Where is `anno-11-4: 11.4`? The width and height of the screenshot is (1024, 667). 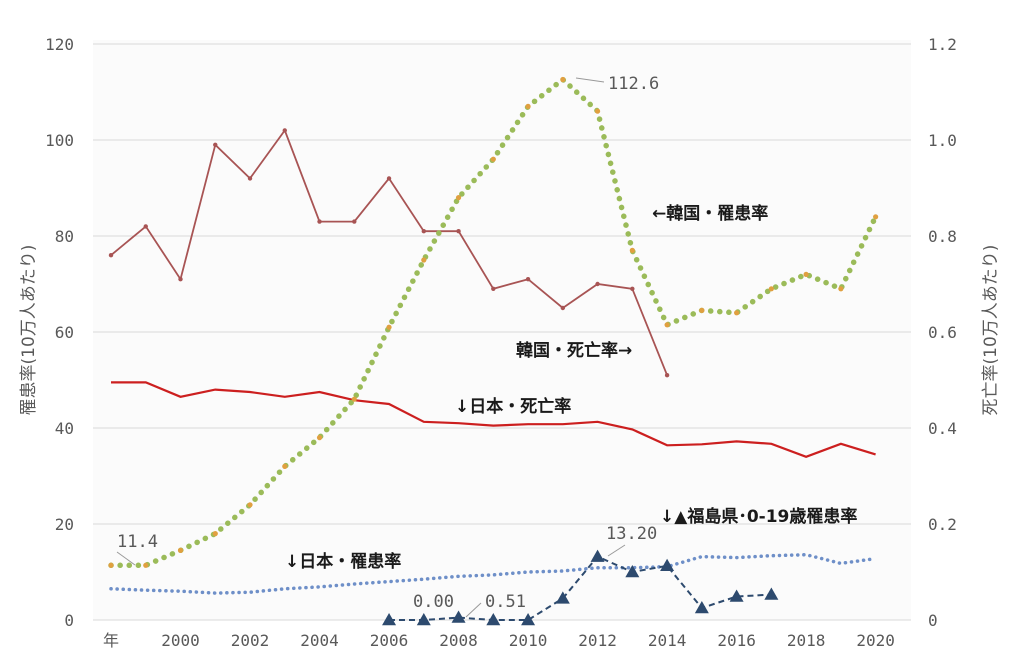
anno-11-4: 11.4 is located at coordinates (137, 542).